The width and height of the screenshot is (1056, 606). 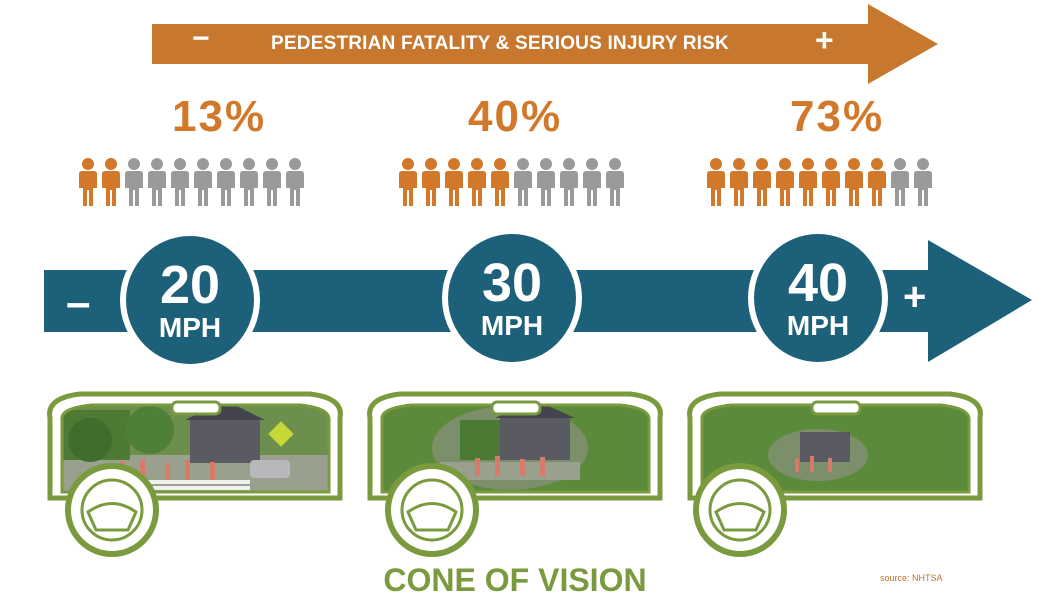 What do you see at coordinates (835, 474) in the screenshot?
I see `windshield-40mph` at bounding box center [835, 474].